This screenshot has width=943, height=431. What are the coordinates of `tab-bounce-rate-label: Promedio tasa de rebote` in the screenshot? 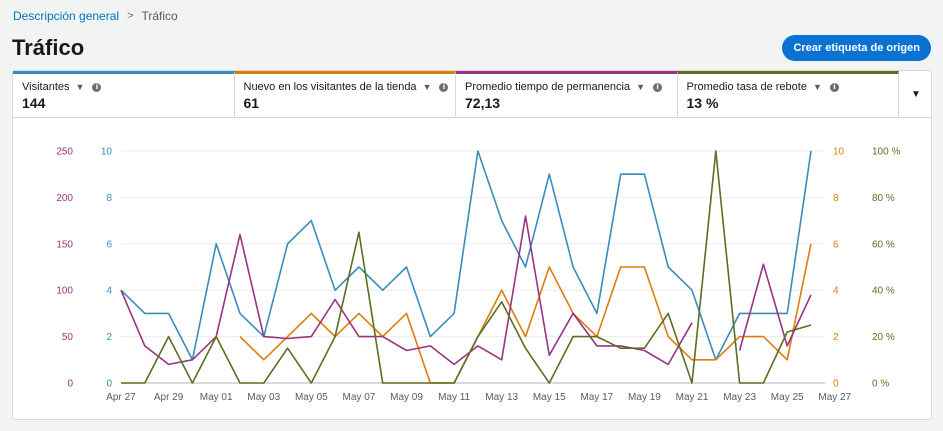 It's located at (746, 87).